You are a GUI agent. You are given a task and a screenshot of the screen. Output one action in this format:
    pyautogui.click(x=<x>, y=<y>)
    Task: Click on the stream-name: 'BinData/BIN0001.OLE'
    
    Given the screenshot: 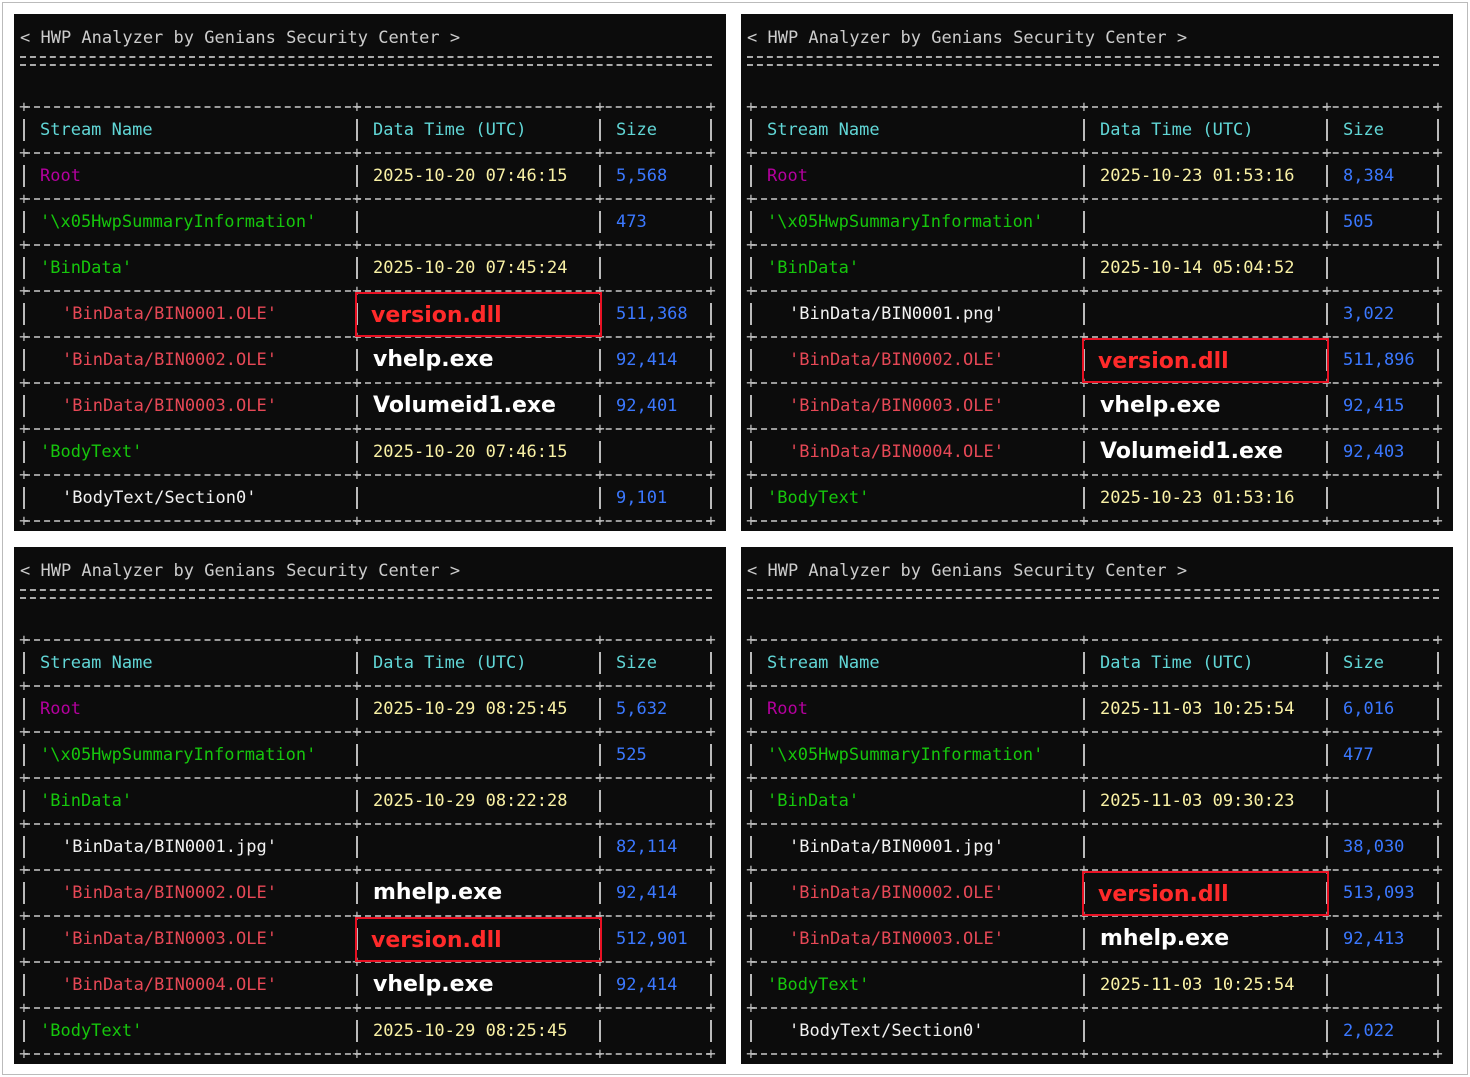 What is the action you would take?
    pyautogui.click(x=169, y=314)
    